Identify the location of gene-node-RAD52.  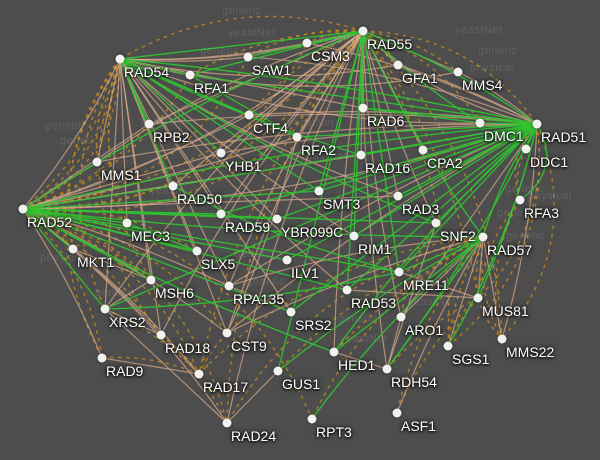
(23, 209).